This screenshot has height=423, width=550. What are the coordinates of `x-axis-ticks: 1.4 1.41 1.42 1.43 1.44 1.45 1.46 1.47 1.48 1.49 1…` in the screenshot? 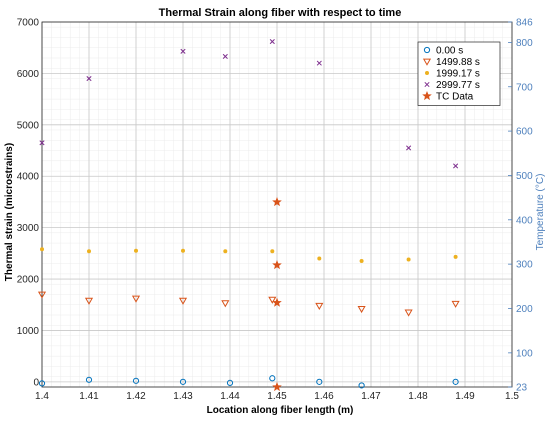 It's located at (277, 396).